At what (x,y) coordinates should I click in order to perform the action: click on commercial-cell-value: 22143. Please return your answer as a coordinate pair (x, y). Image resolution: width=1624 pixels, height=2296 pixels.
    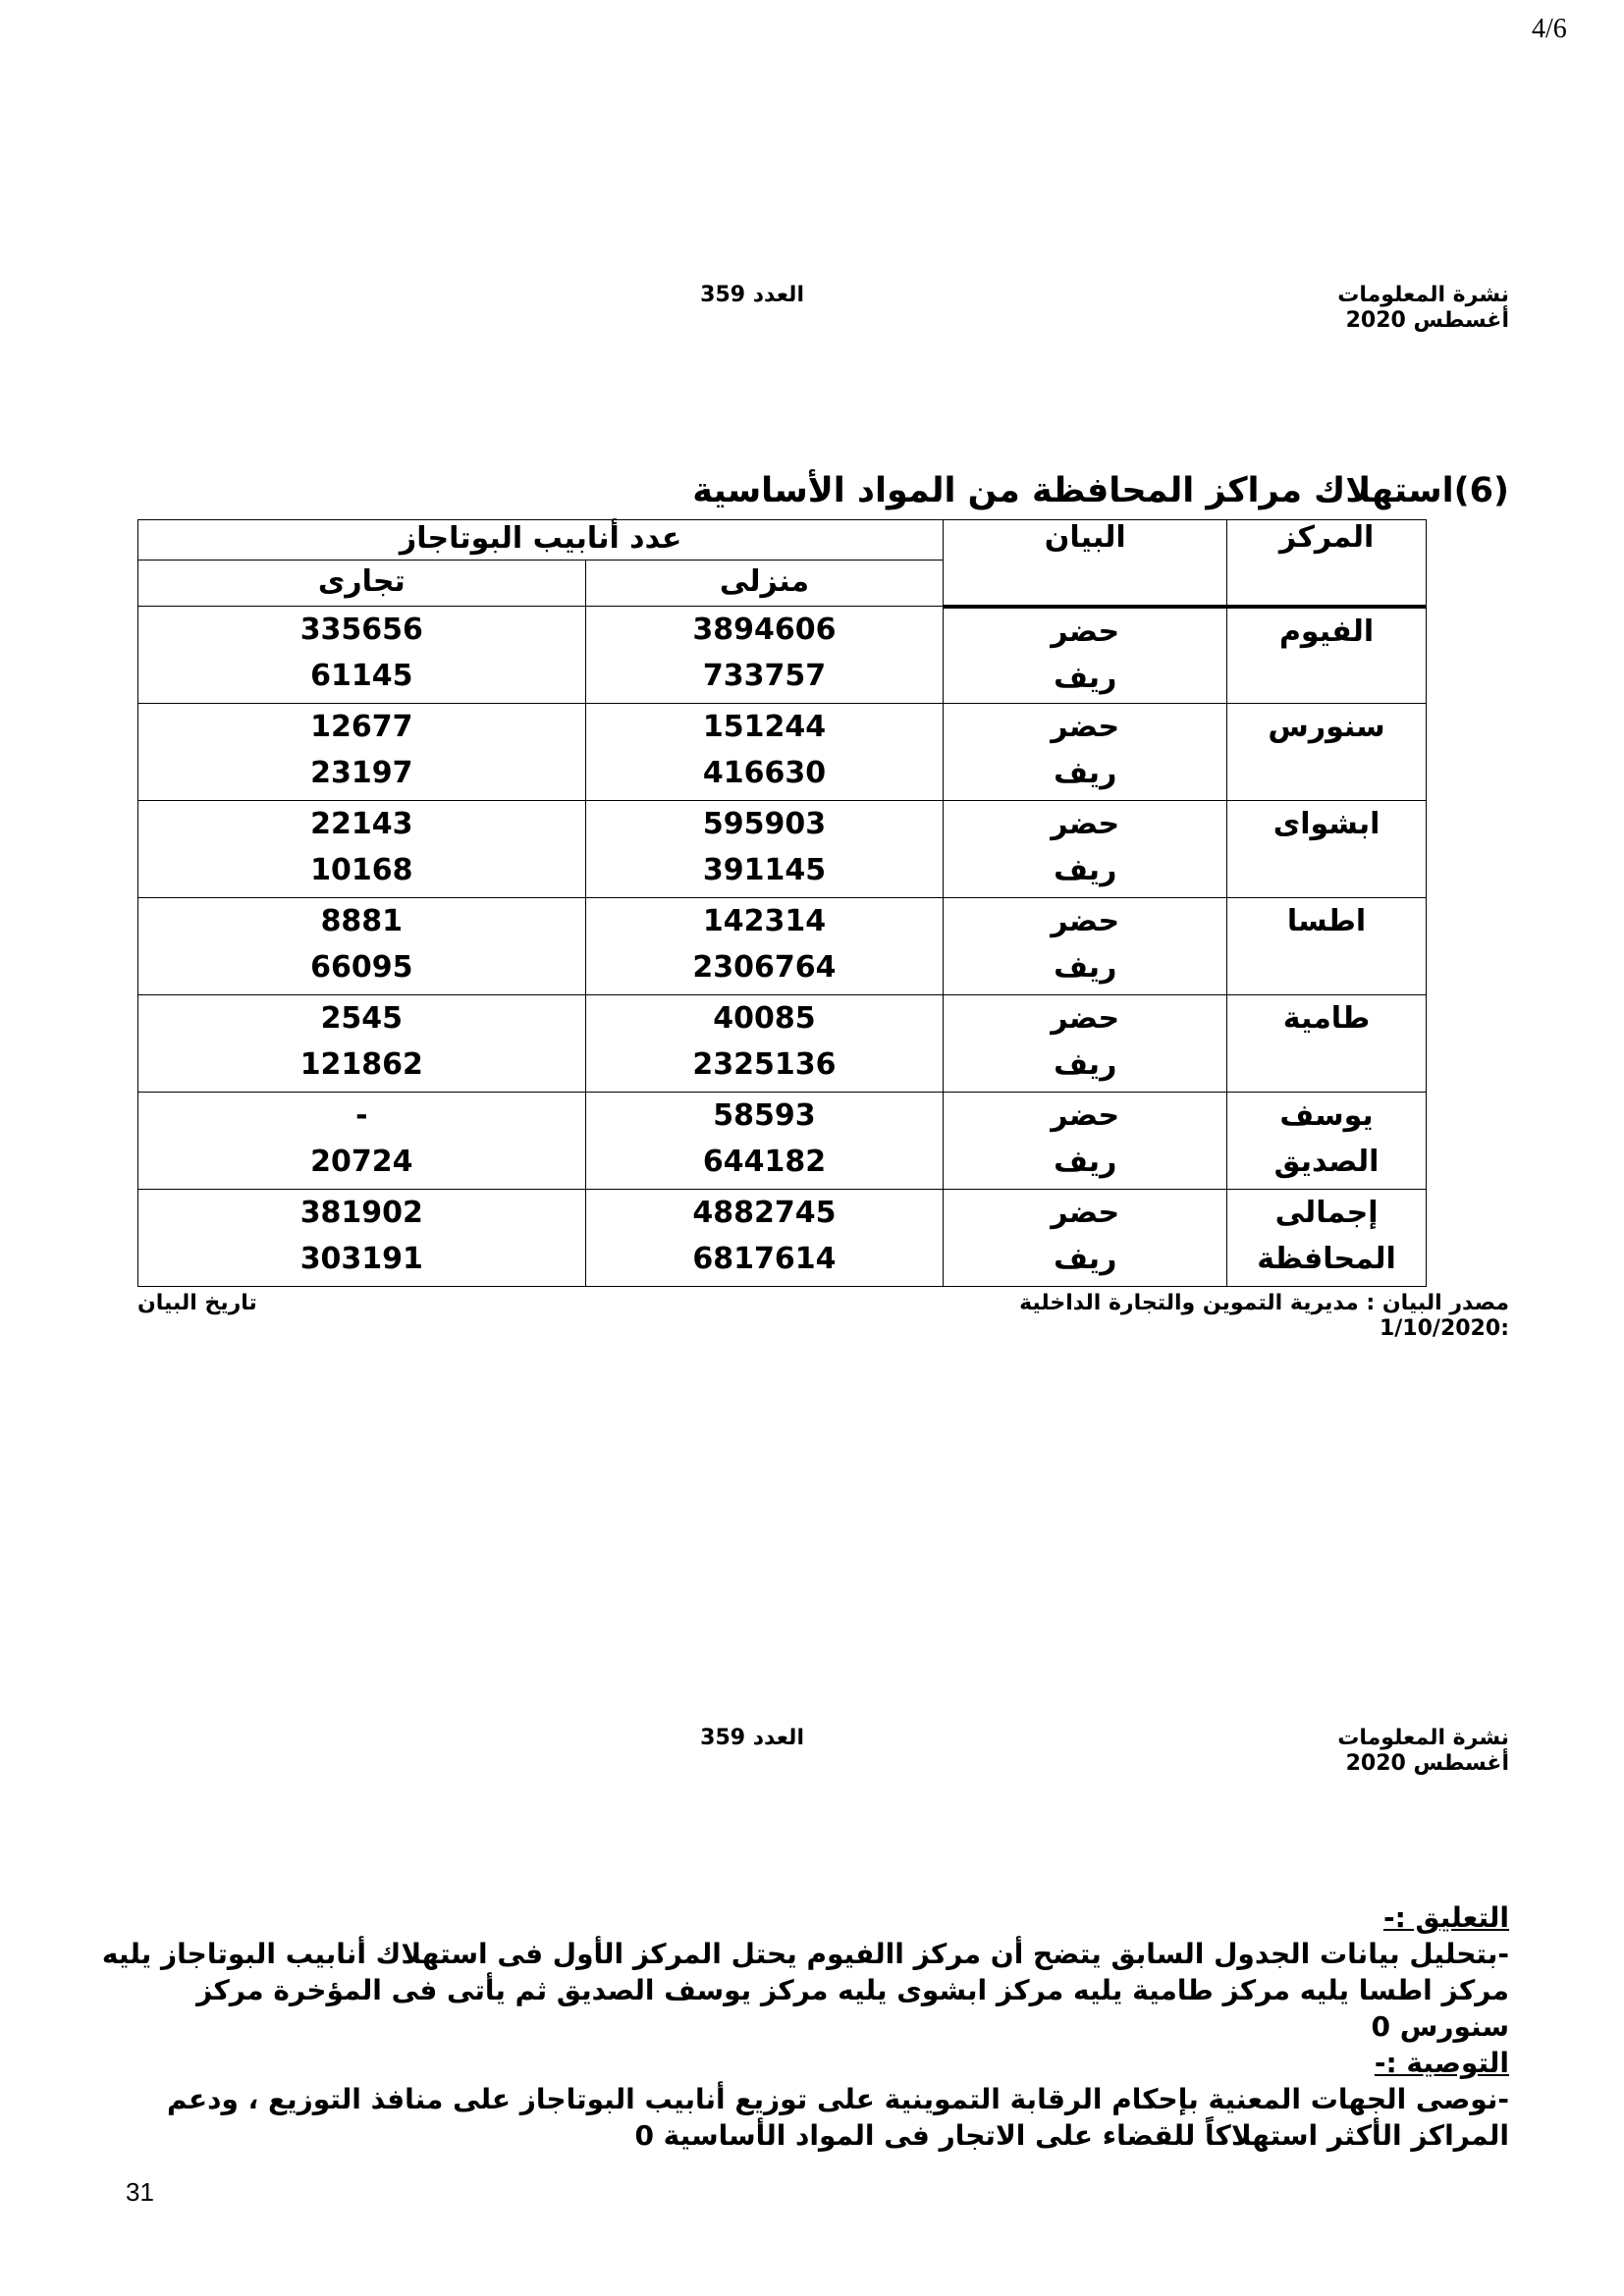
    Looking at the image, I should click on (361, 824).